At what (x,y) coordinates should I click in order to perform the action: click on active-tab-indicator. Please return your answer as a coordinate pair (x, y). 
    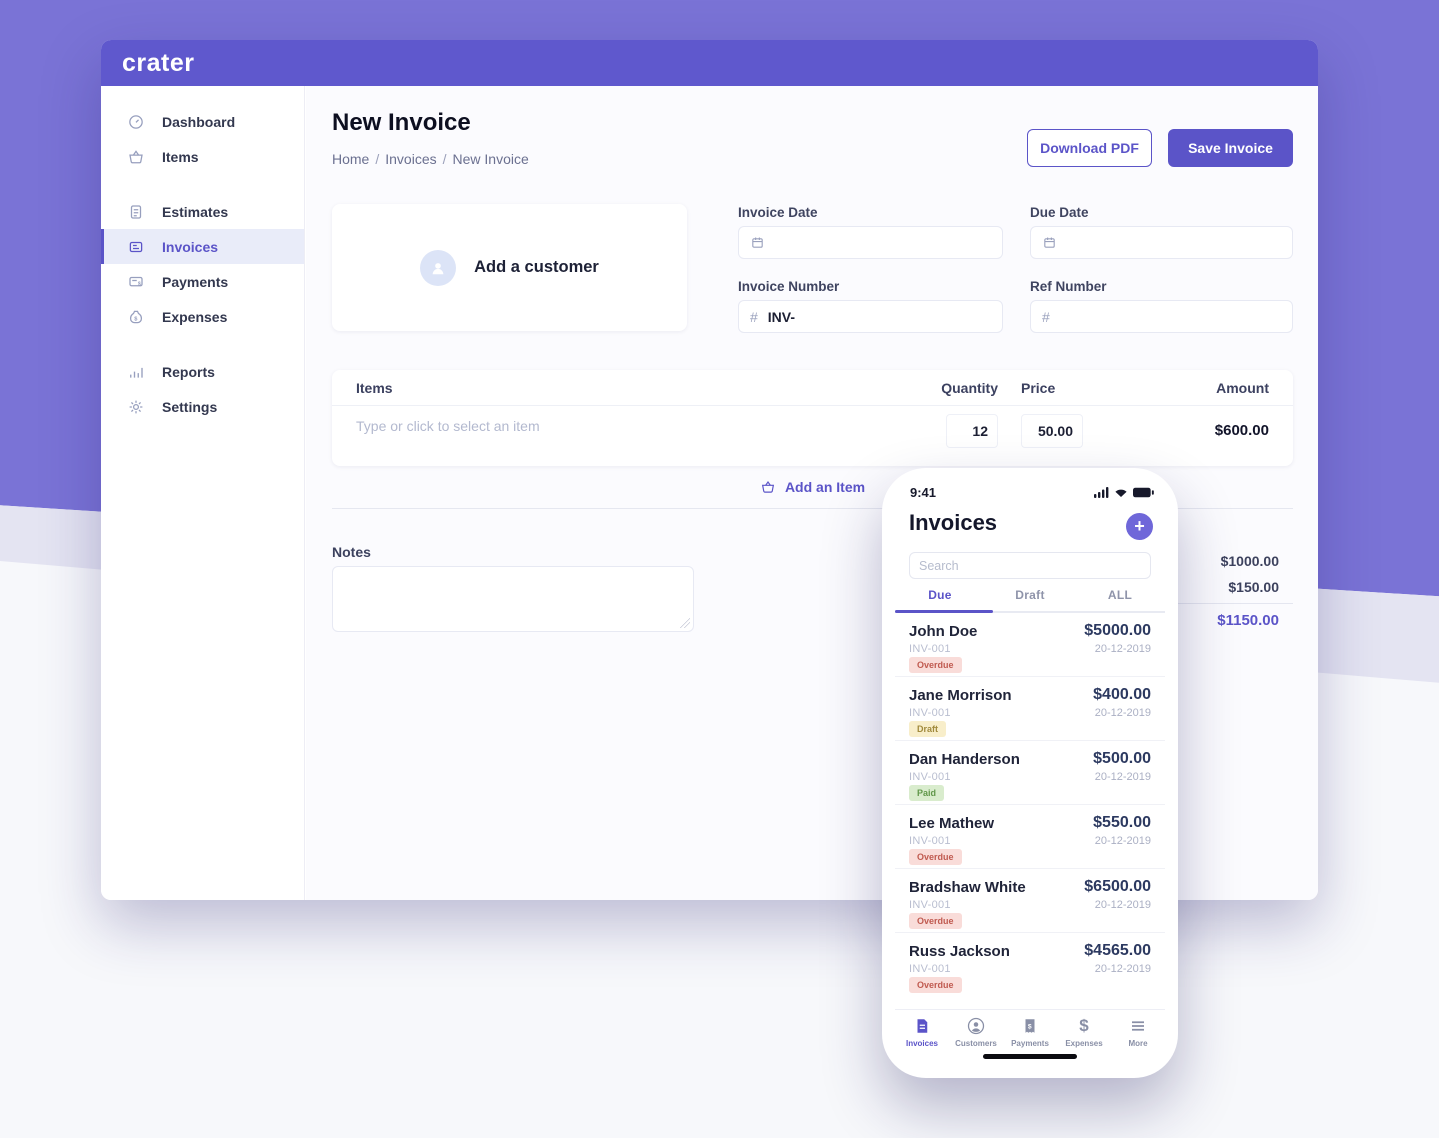
    Looking at the image, I should click on (944, 611).